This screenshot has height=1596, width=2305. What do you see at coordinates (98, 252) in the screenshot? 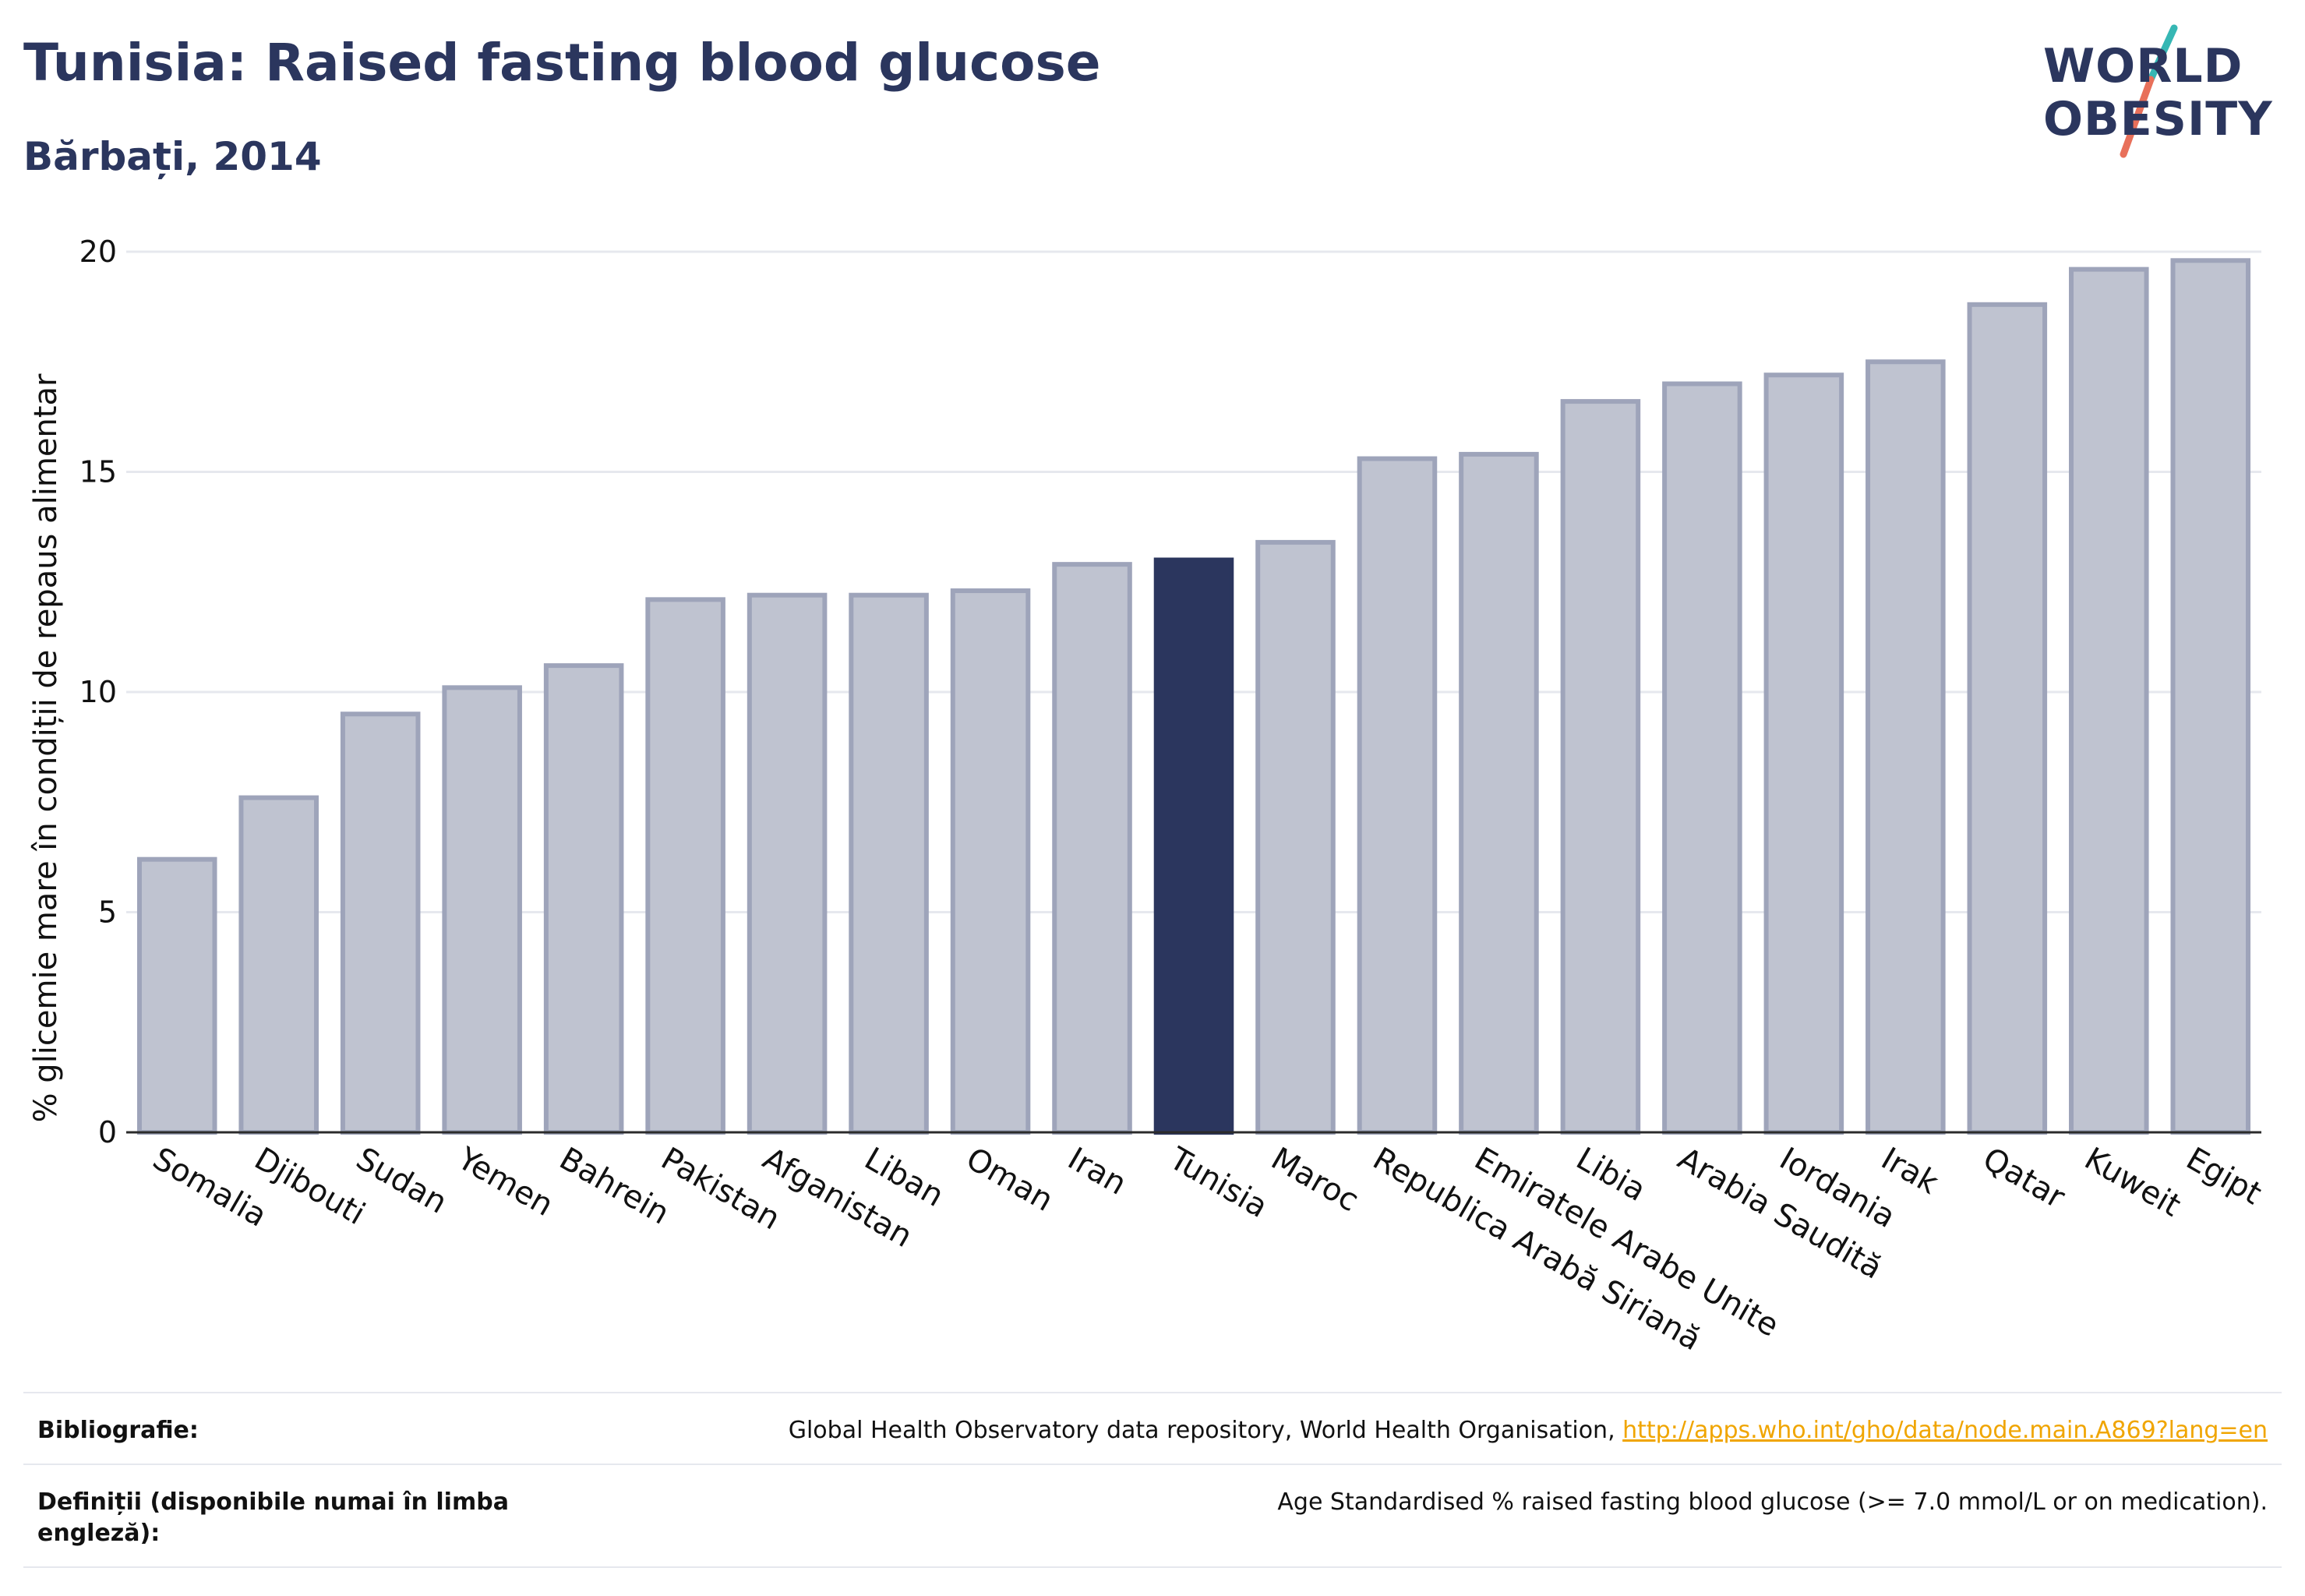
I see `y-tick-label: 20` at bounding box center [98, 252].